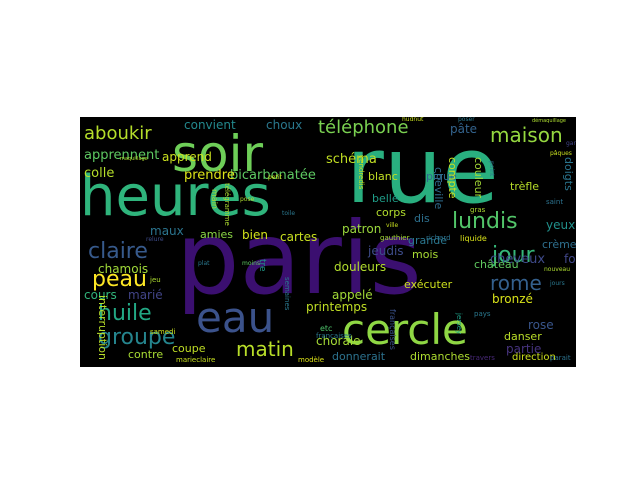 The width and height of the screenshot is (640, 480). Describe the element at coordinates (571, 143) in the screenshot. I see `word-gardez: gardez` at that location.